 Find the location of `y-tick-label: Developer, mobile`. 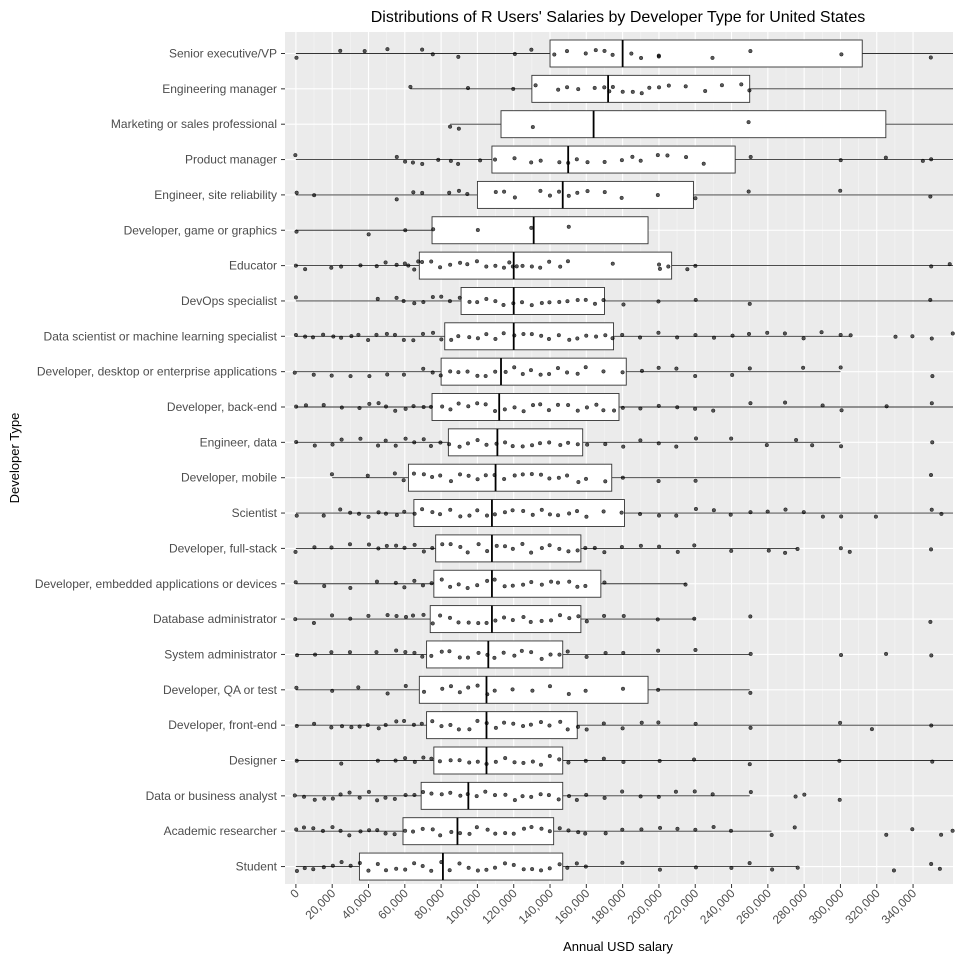

y-tick-label: Developer, mobile is located at coordinates (229, 478).